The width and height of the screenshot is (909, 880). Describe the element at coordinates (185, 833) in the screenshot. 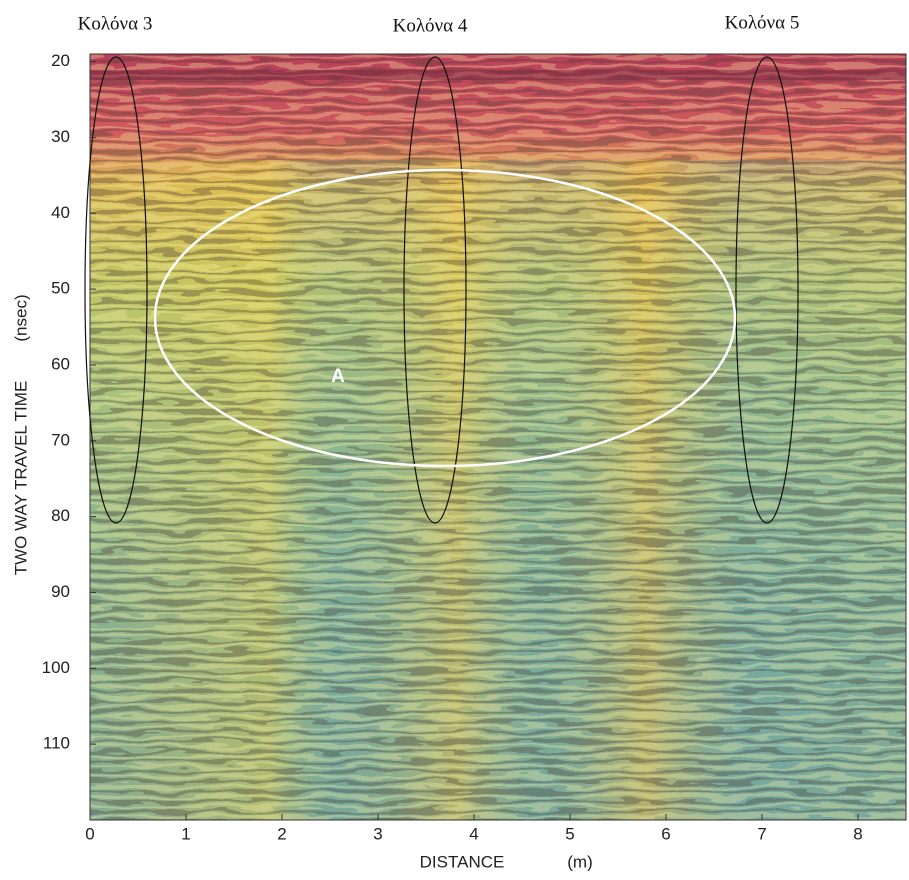

I see `x-tick-label: 1` at that location.